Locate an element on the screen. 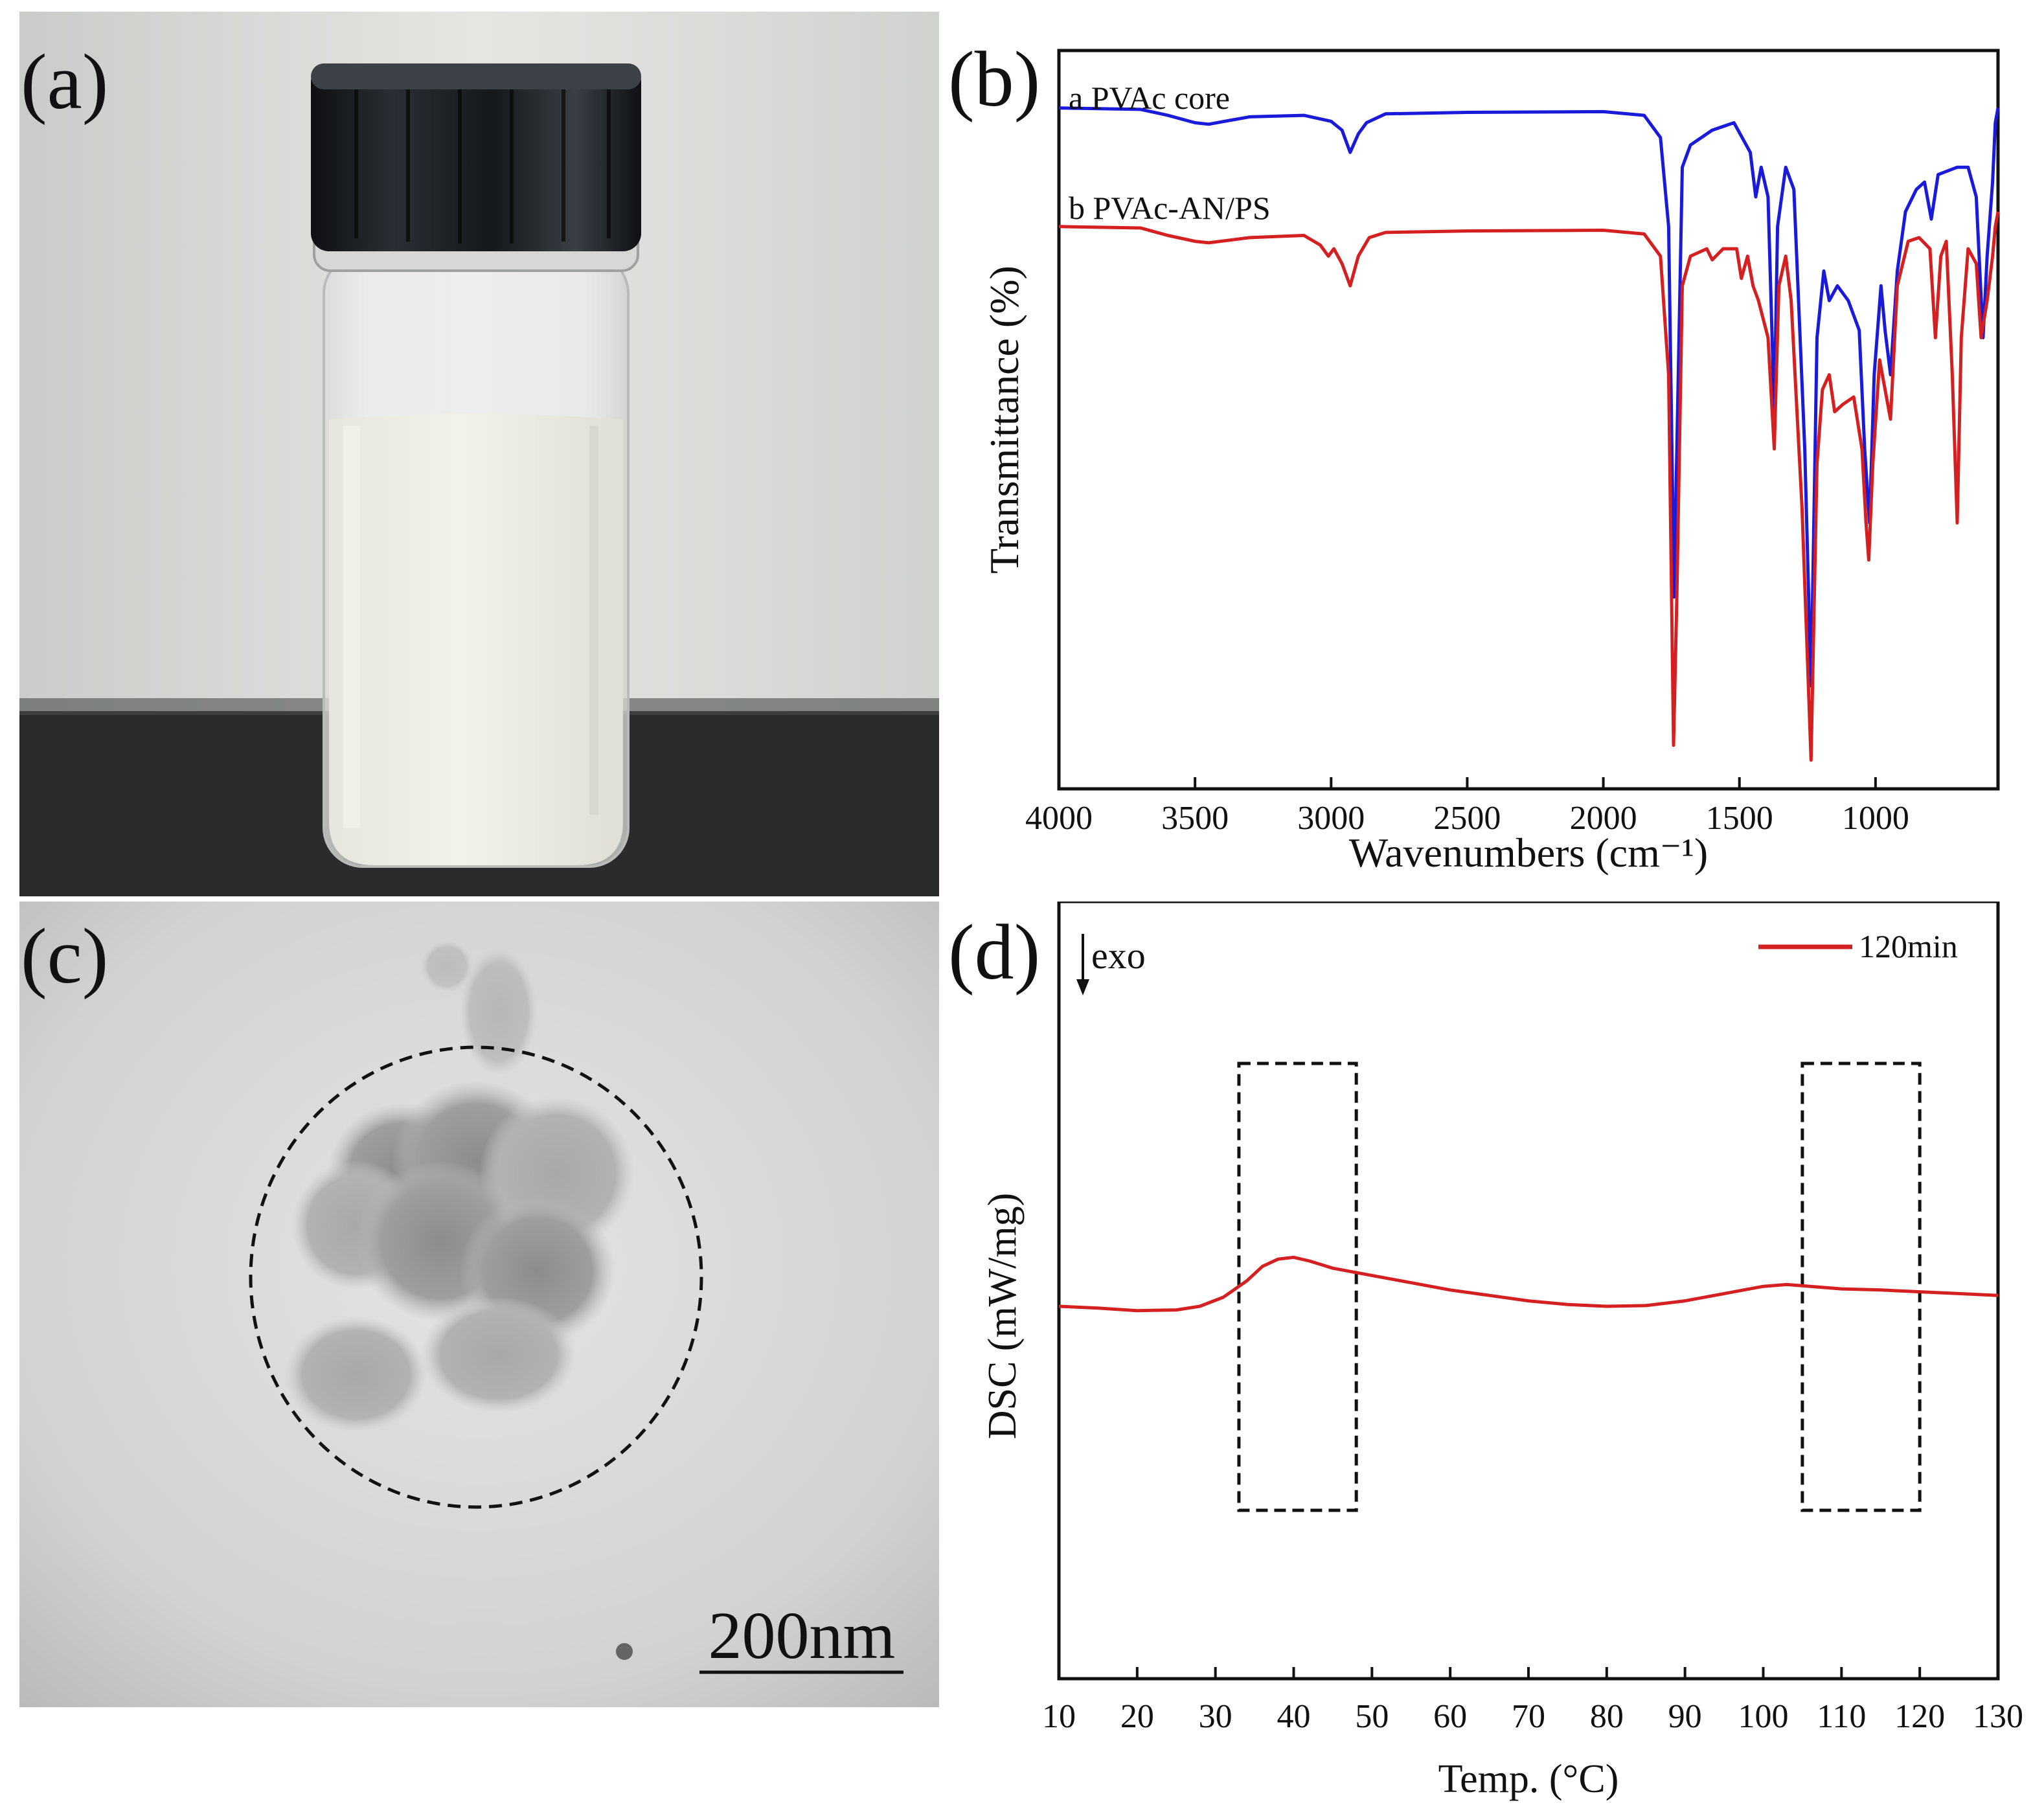 The image size is (2044, 1816). x-tick-label: 10 is located at coordinates (1059, 1716).